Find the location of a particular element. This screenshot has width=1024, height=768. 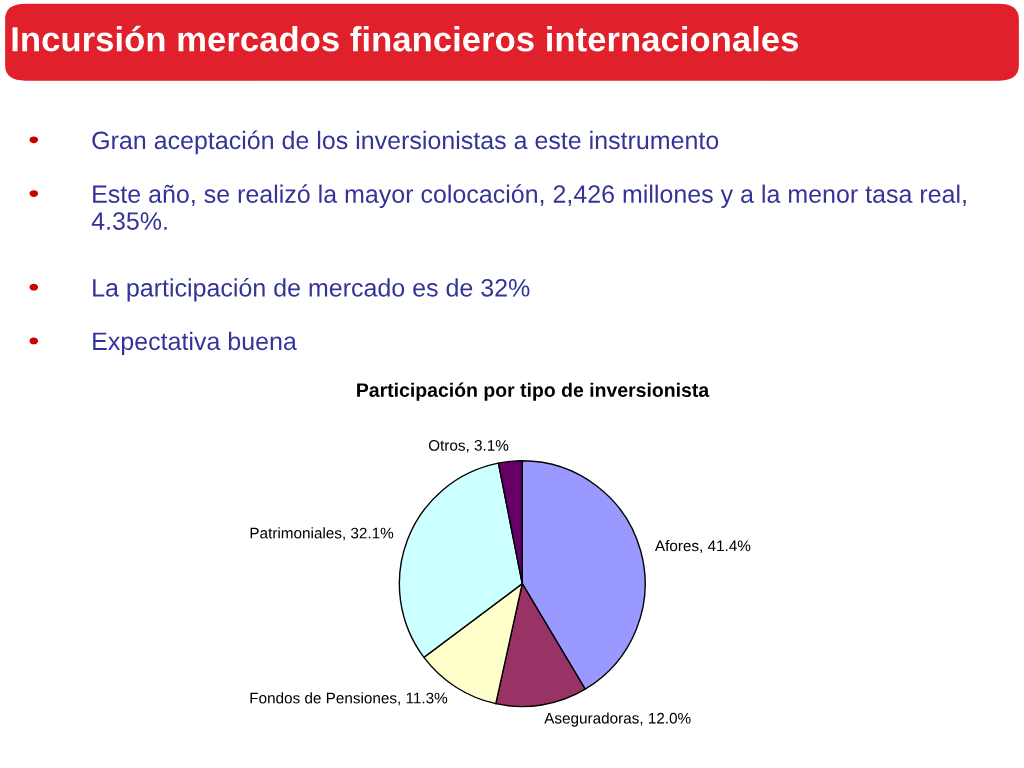

text: Expectativa buena is located at coordinates (195, 343).